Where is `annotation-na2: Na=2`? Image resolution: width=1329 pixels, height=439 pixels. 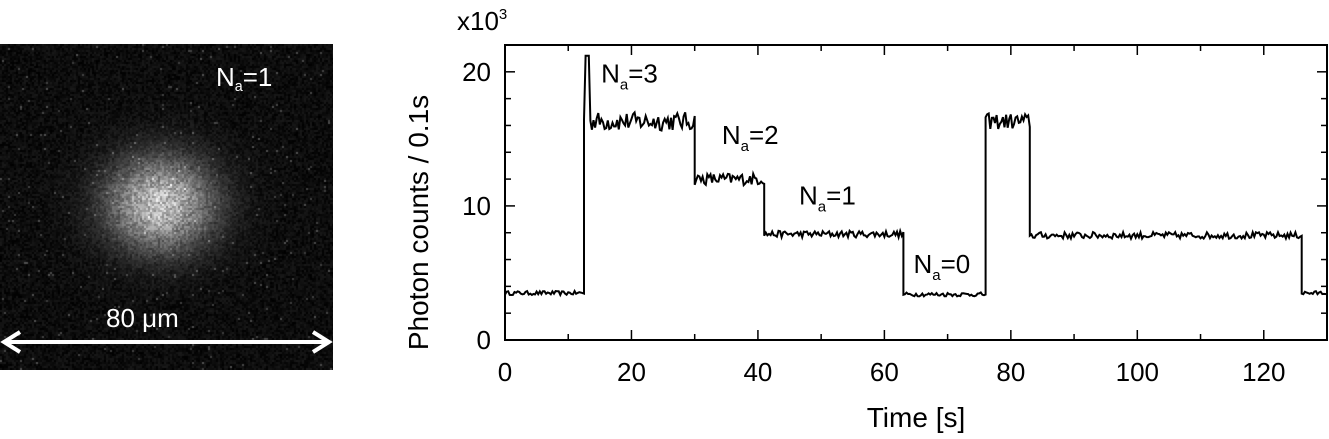 annotation-na2: Na=2 is located at coordinates (750, 137).